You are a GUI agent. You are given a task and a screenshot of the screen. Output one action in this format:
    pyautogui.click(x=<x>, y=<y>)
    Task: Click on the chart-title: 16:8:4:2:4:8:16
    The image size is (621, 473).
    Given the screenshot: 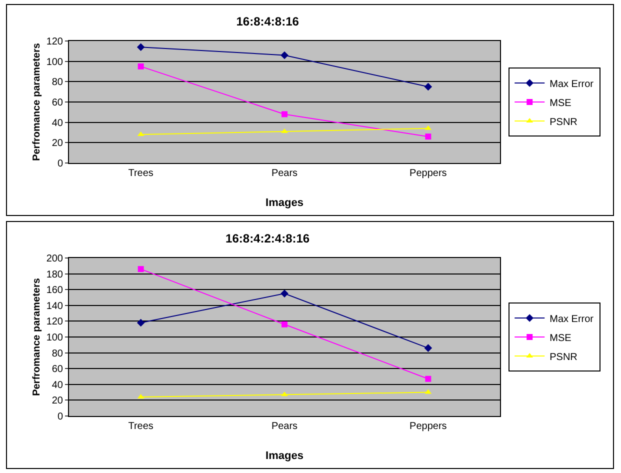 What is the action you would take?
    pyautogui.click(x=268, y=238)
    